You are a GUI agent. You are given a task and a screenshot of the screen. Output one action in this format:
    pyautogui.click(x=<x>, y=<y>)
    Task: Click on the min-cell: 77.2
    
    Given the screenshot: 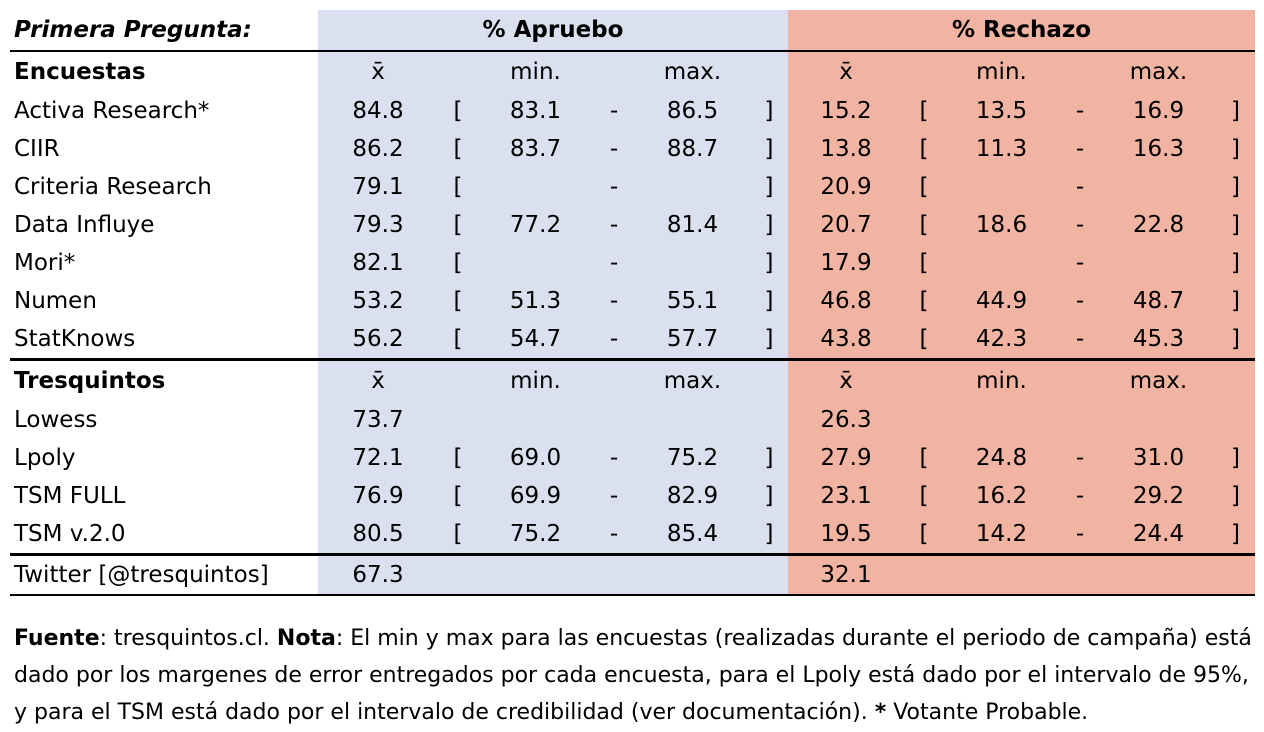 What is the action you would take?
    pyautogui.click(x=535, y=225)
    